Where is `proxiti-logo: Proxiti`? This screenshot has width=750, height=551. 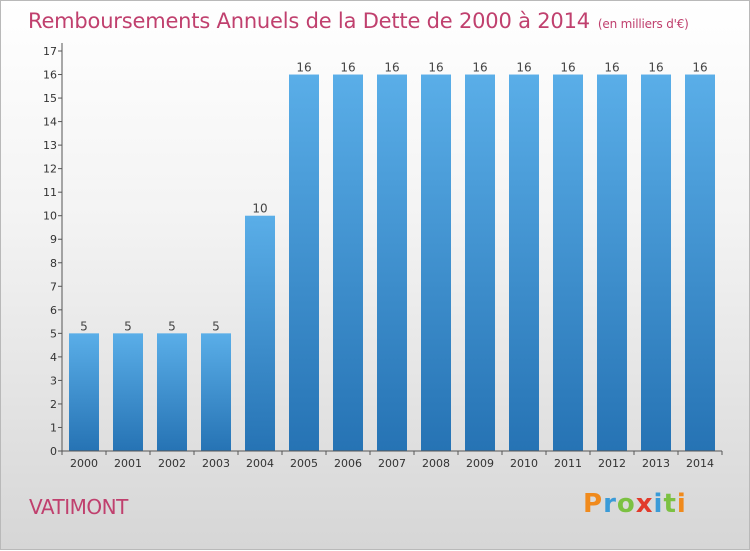 proxiti-logo: Proxiti is located at coordinates (635, 504).